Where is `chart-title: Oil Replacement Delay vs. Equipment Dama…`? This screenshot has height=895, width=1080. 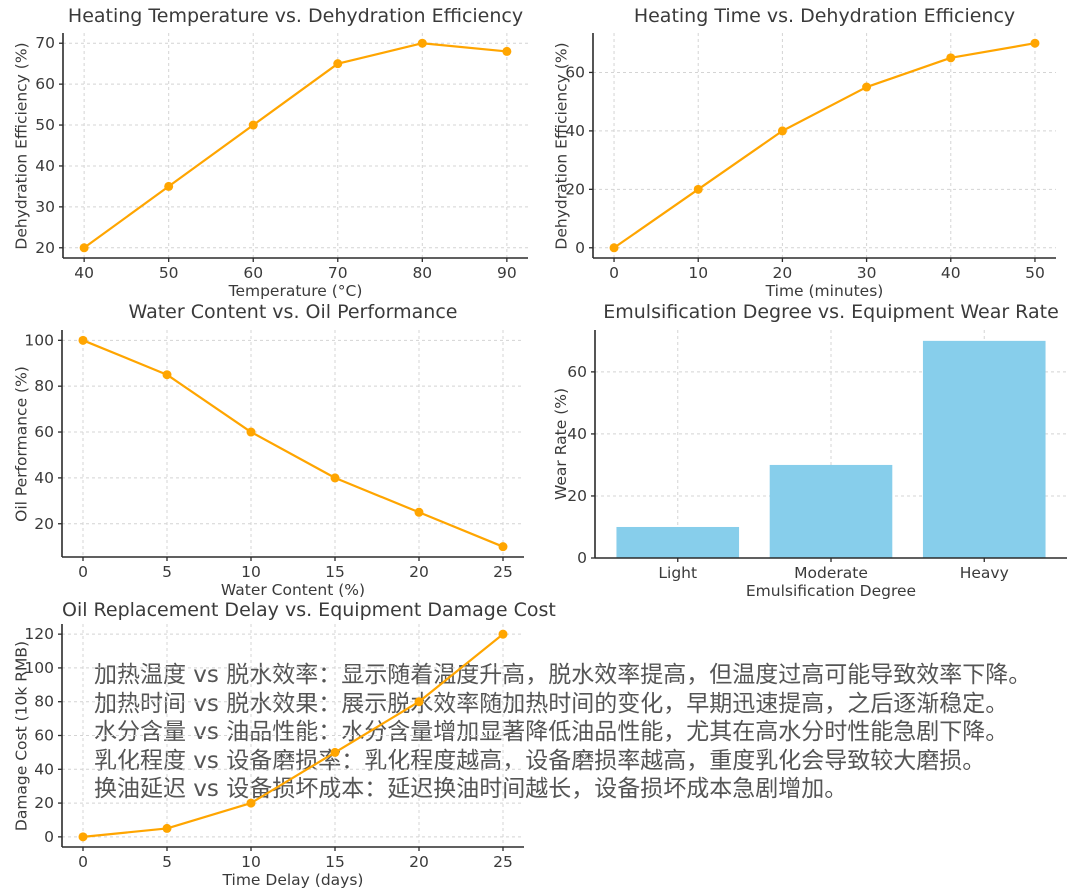 chart-title: Oil Replacement Delay vs. Equipment Dama… is located at coordinates (309, 610).